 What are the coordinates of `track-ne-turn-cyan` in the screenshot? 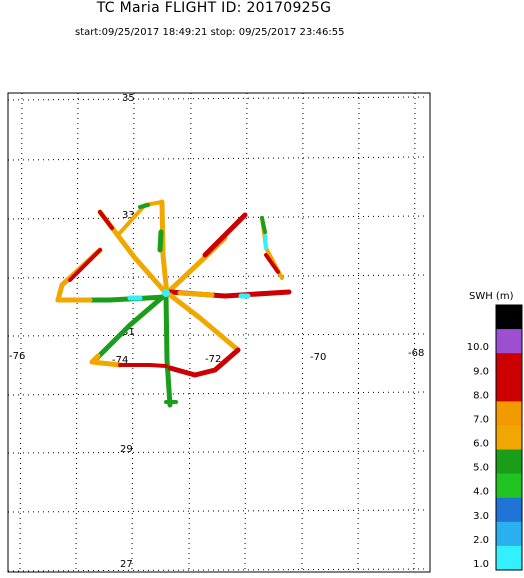 It's located at (265, 242).